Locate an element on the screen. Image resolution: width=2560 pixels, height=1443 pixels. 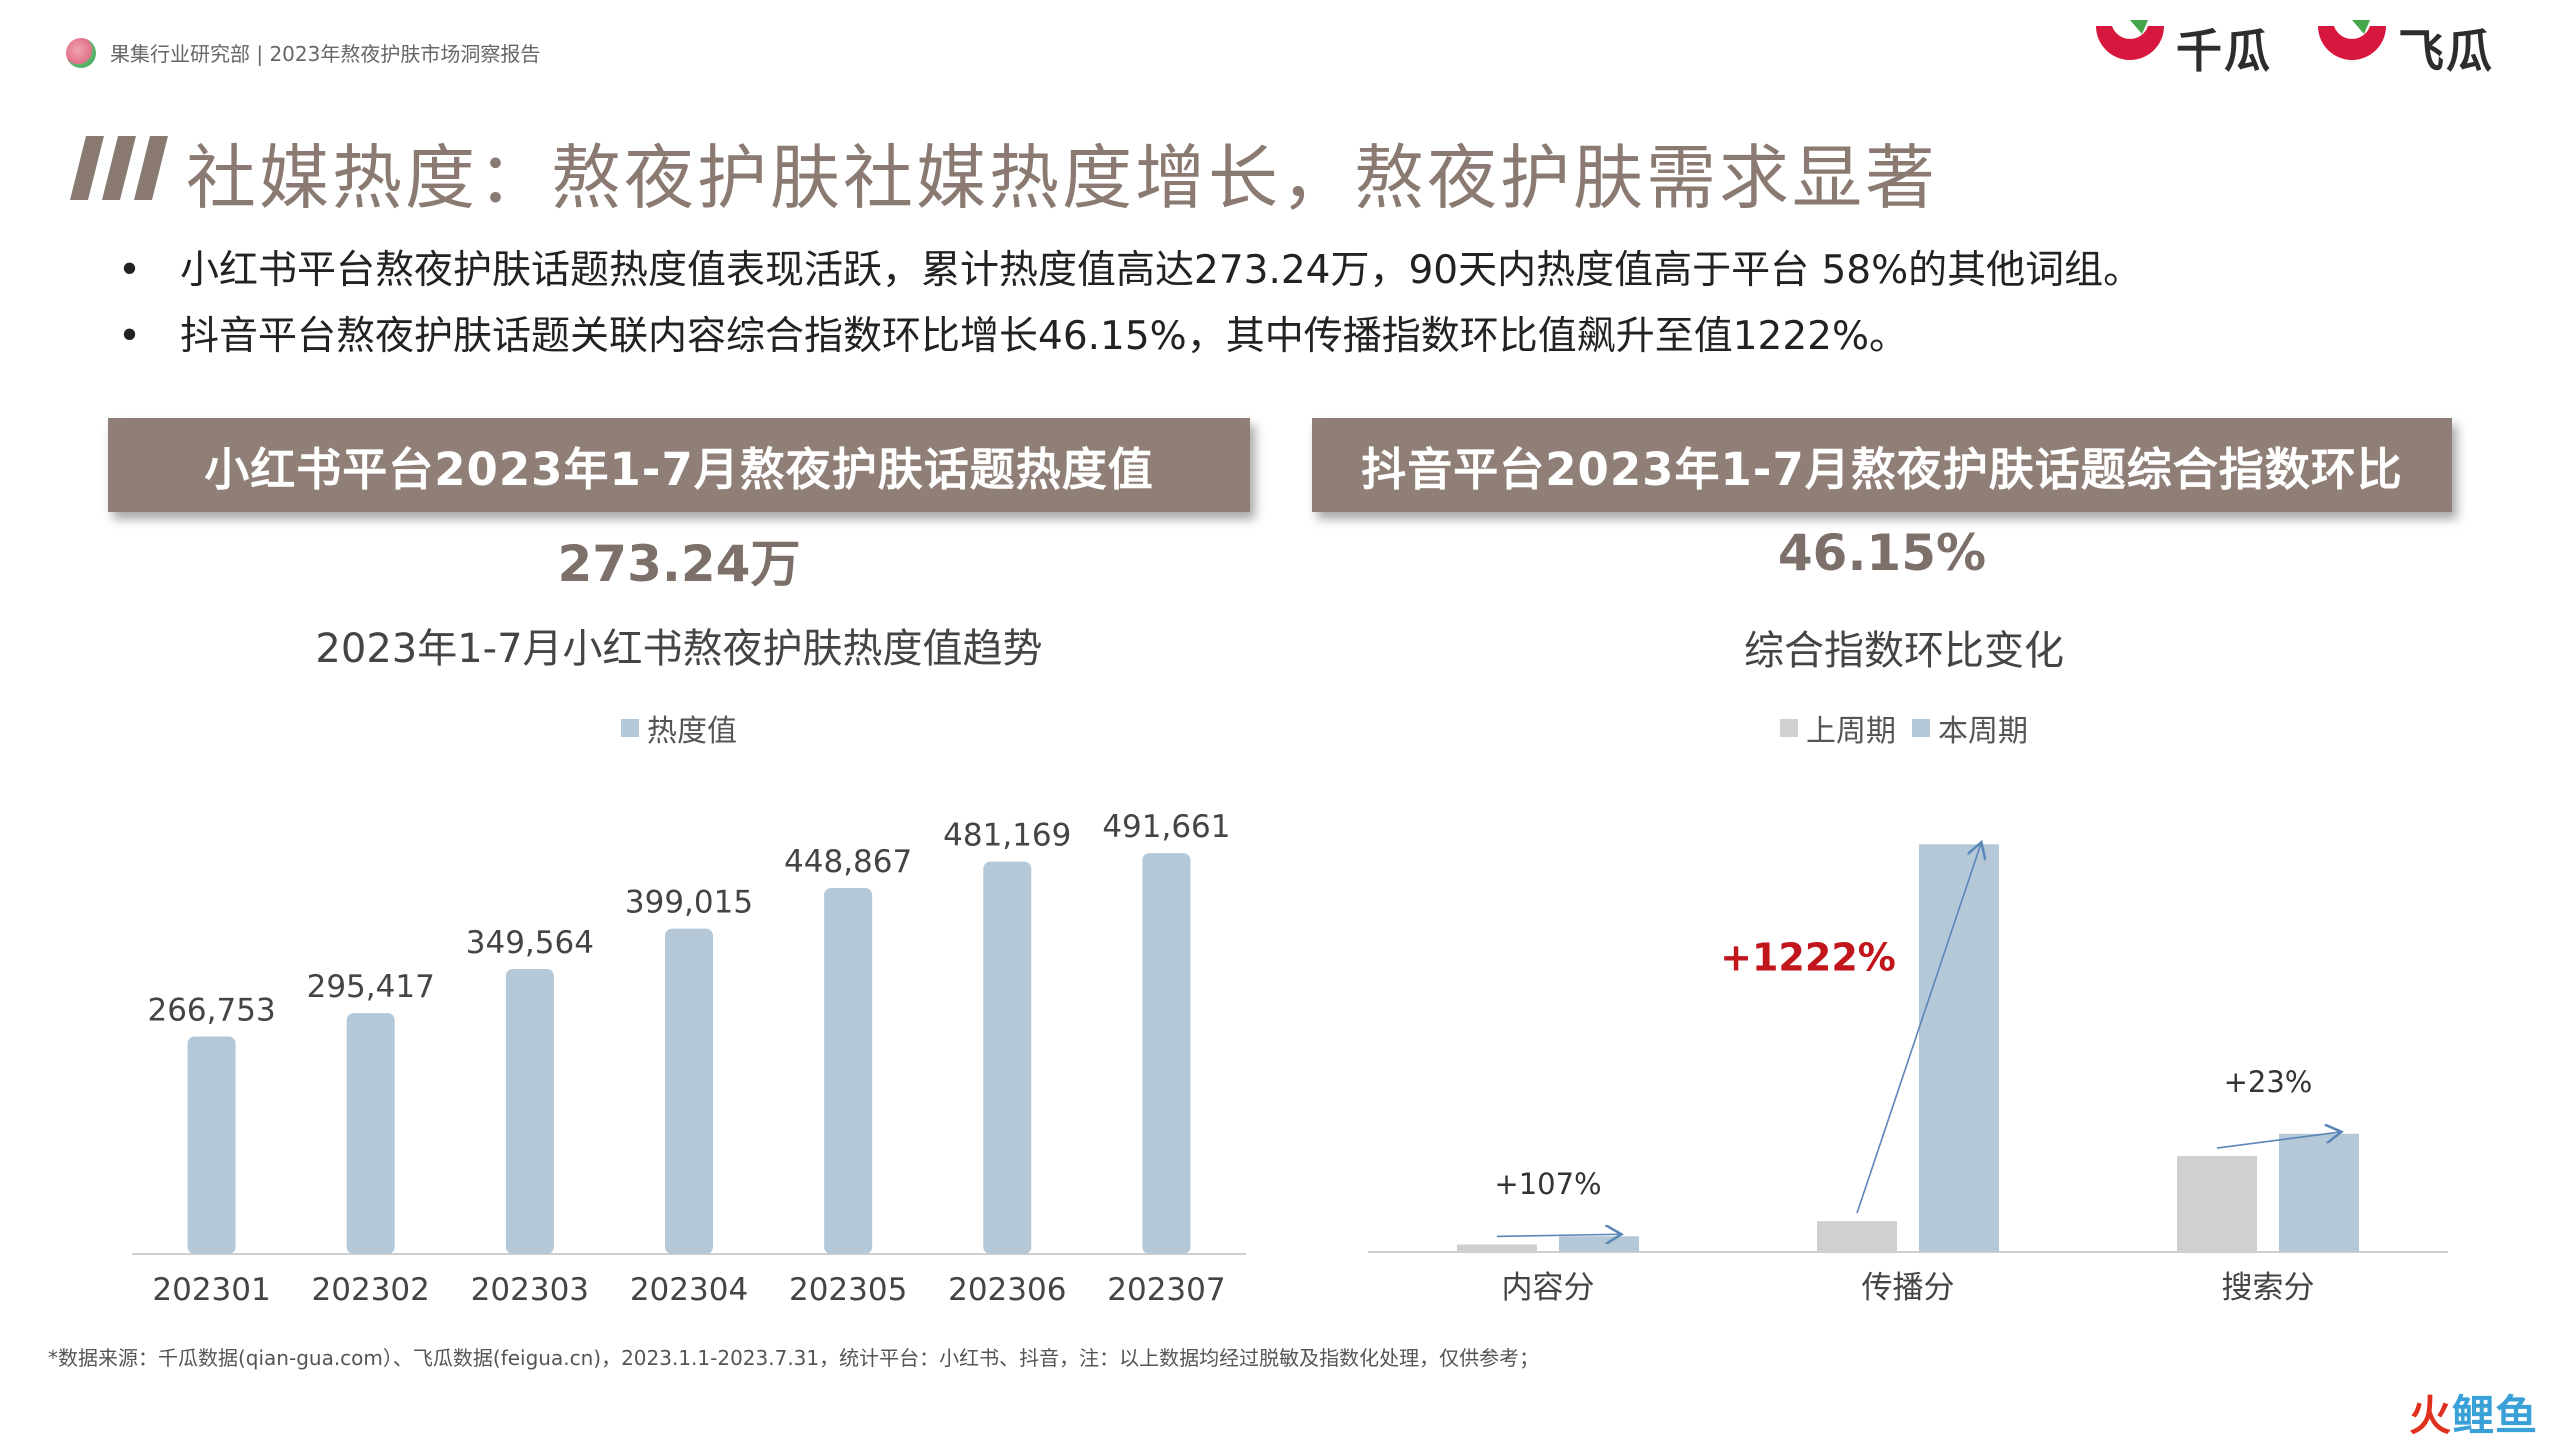
brand-name-qiangua: 千瓜 is located at coordinates (2224, 51).